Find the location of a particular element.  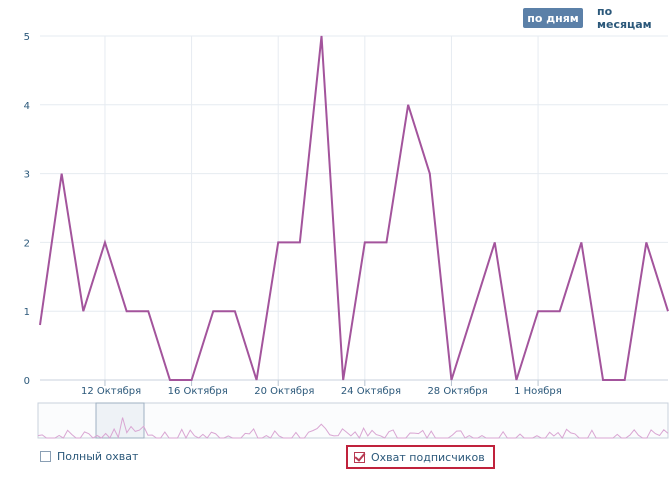

x-tick-label: 24 Октября is located at coordinates (371, 391).